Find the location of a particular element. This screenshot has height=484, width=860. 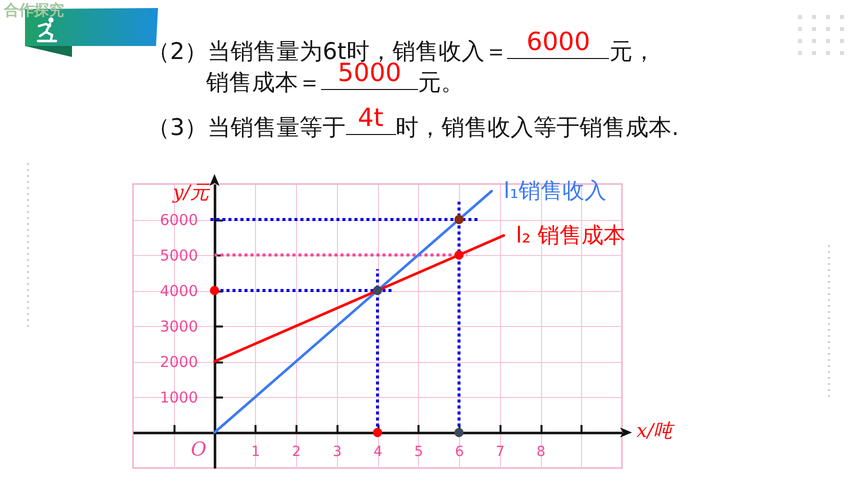

text: 元。 is located at coordinates (441, 83).